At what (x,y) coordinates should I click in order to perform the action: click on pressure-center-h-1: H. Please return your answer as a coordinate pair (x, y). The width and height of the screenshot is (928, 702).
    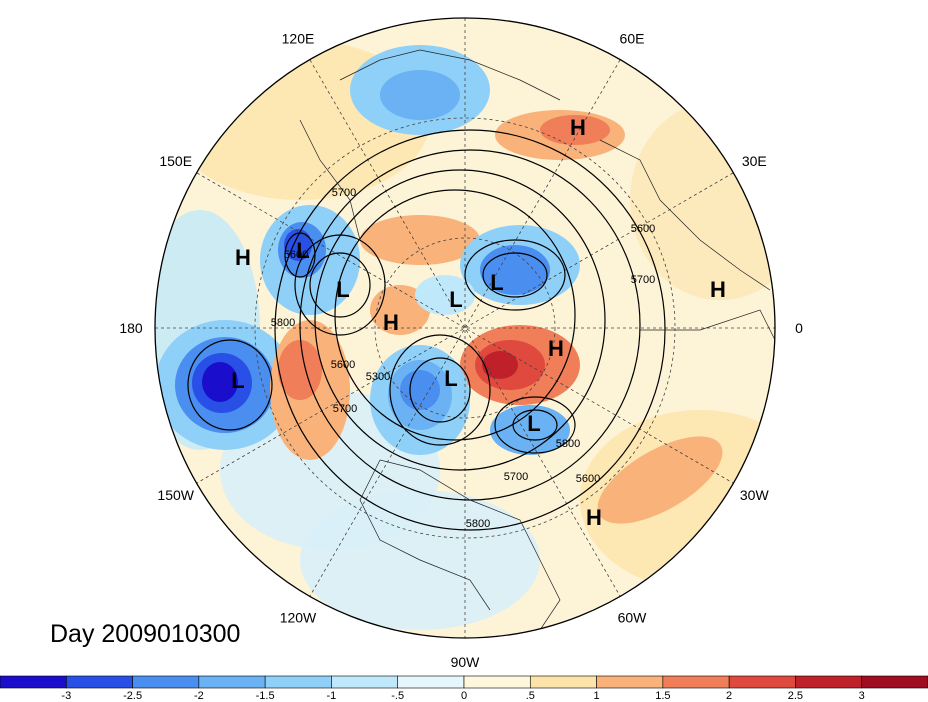
    Looking at the image, I should click on (243, 257).